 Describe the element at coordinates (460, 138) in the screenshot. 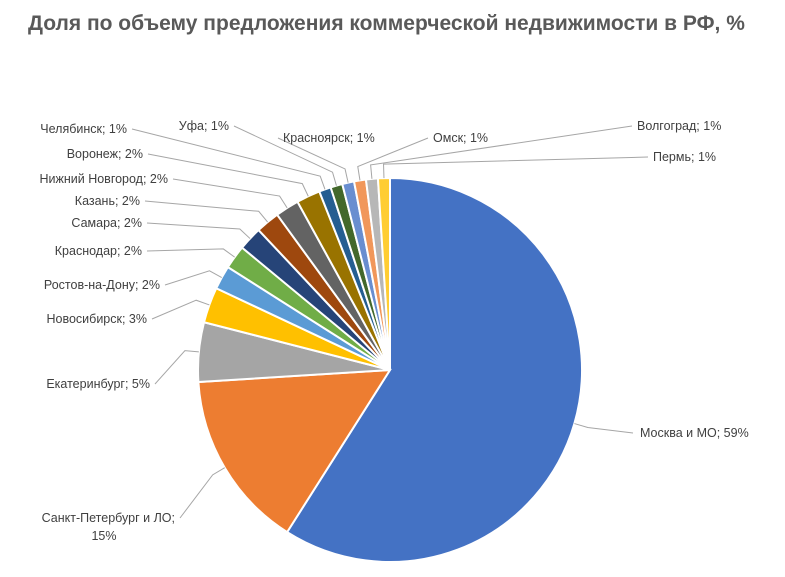

I see `slice-label: Омск; 1%` at that location.